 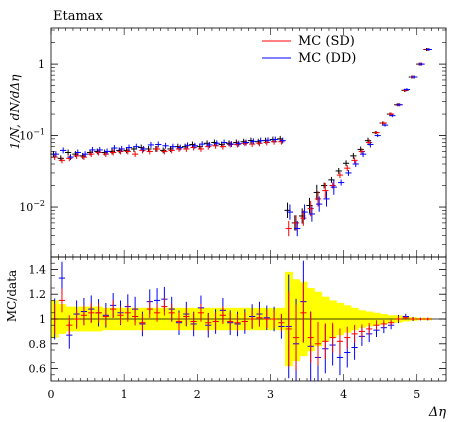 What do you see at coordinates (38, 369) in the screenshot?
I see `ratio-y-tick-label: 0.6` at bounding box center [38, 369].